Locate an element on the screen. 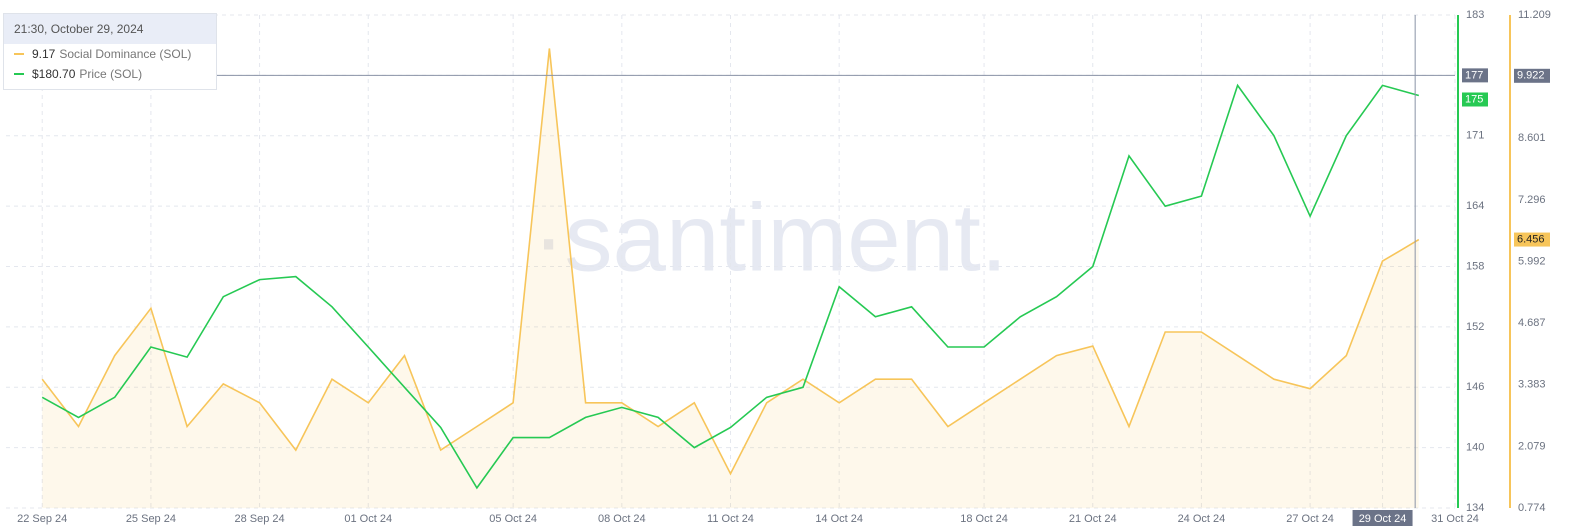  x-tick-label: 25 Sep 24 is located at coordinates (151, 519).